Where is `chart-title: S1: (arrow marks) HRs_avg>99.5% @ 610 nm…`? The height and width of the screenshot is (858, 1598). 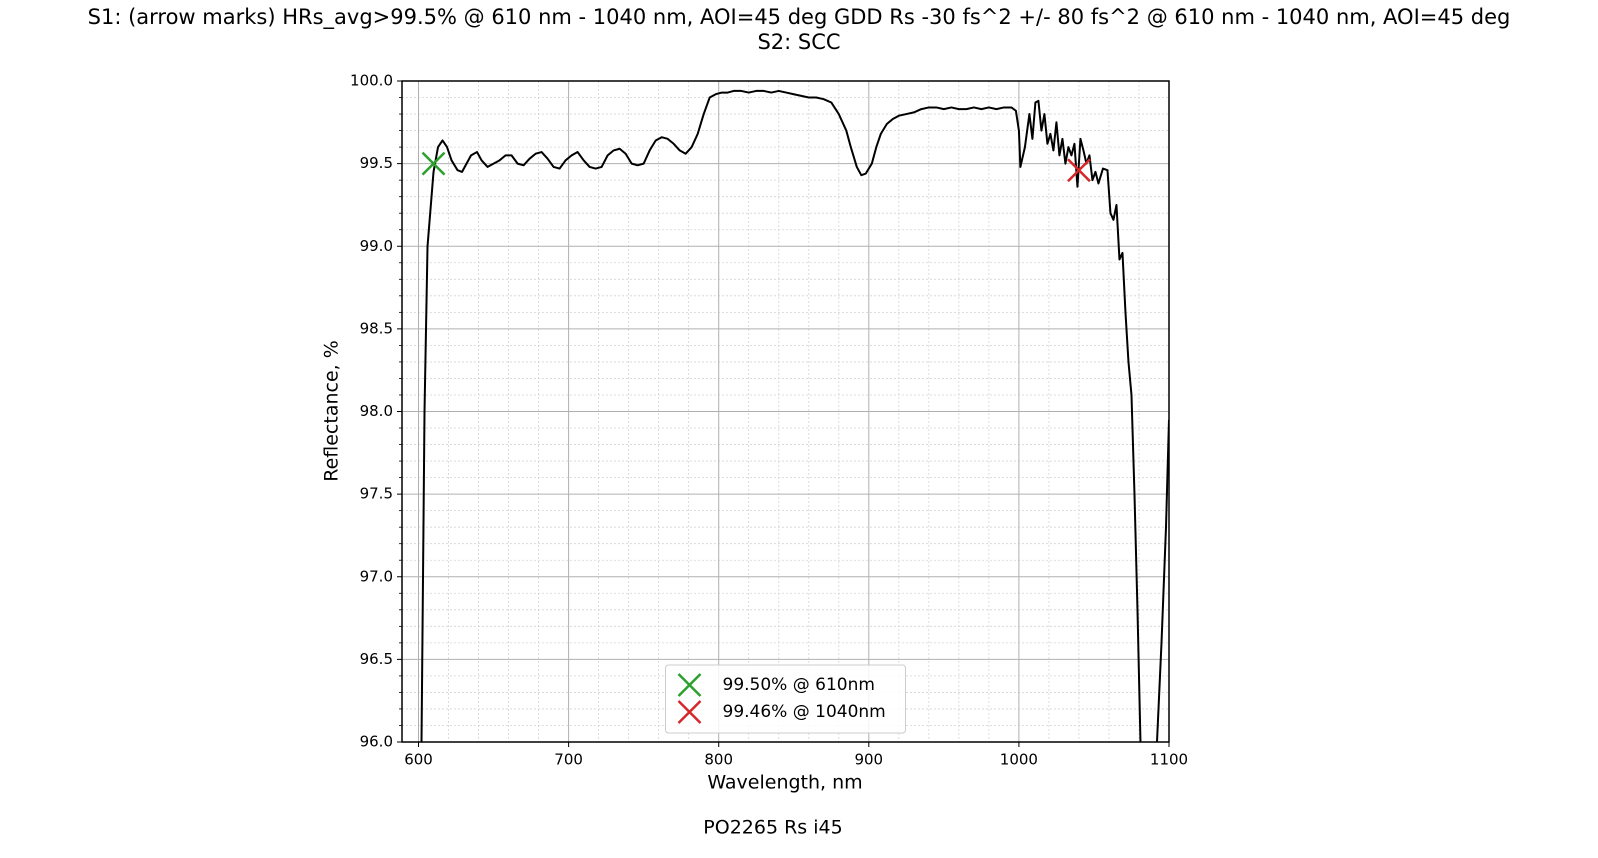
chart-title: S1: (arrow marks) HRs_avg>99.5% @ 610 nm… is located at coordinates (799, 17).